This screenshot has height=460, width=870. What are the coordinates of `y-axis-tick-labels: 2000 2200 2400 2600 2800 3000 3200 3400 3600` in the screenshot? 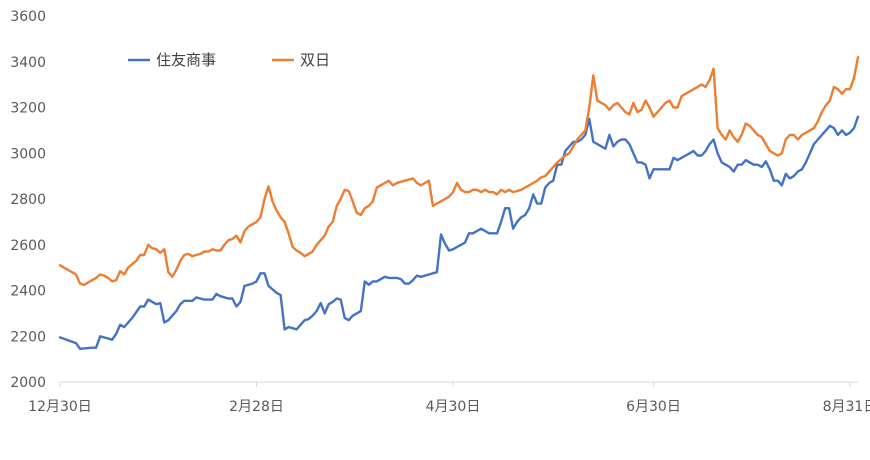 It's located at (28, 200).